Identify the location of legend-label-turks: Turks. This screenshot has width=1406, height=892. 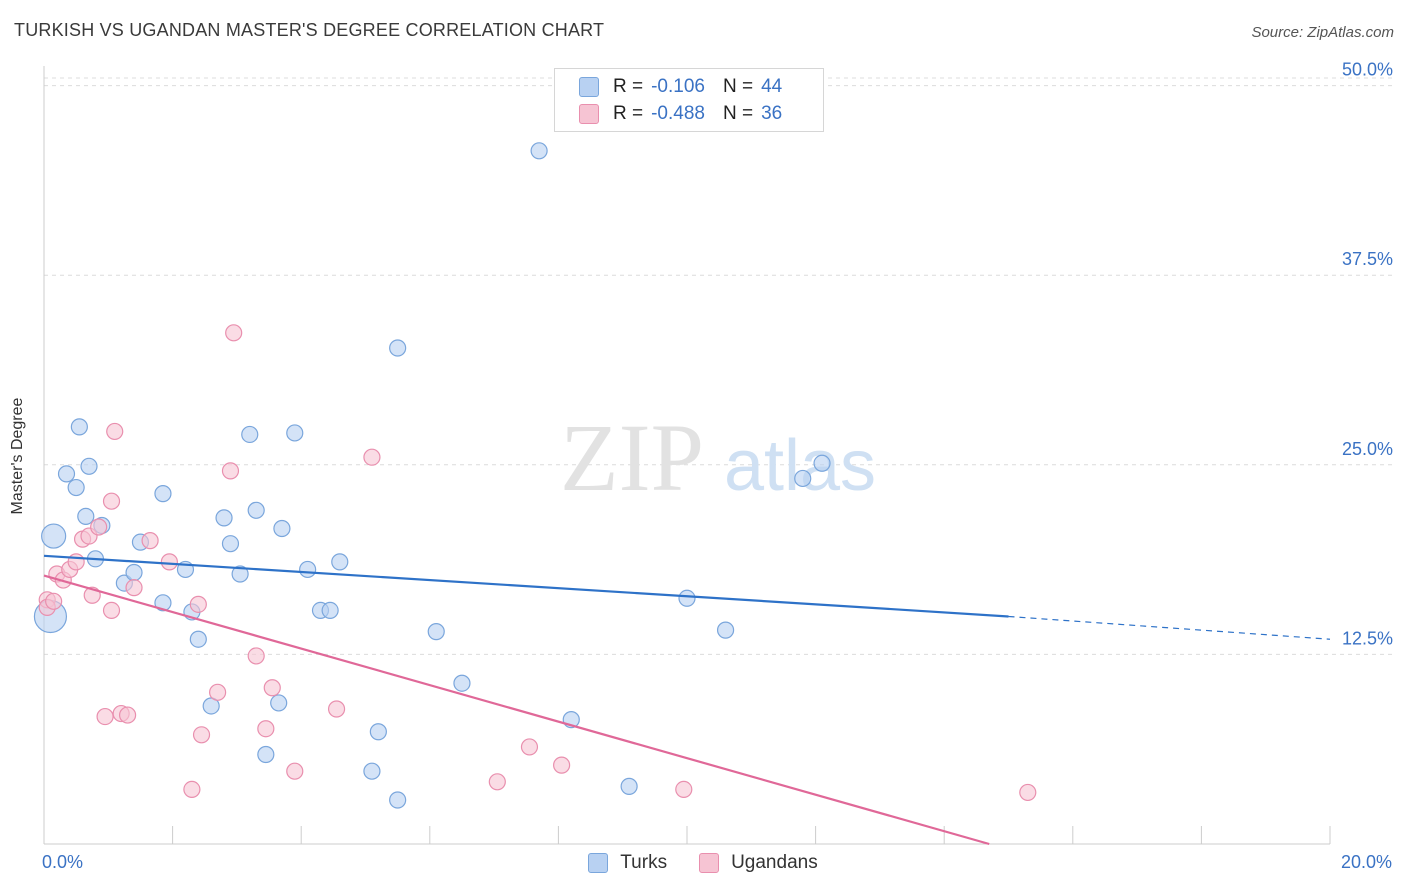
(644, 862).